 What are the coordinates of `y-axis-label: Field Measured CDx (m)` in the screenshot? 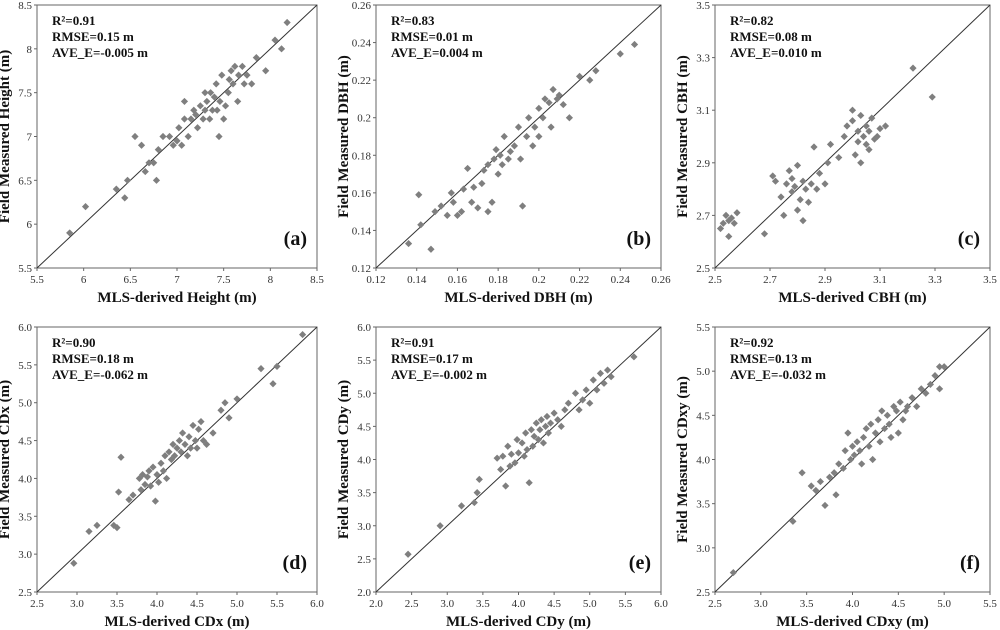 It's located at (6, 459).